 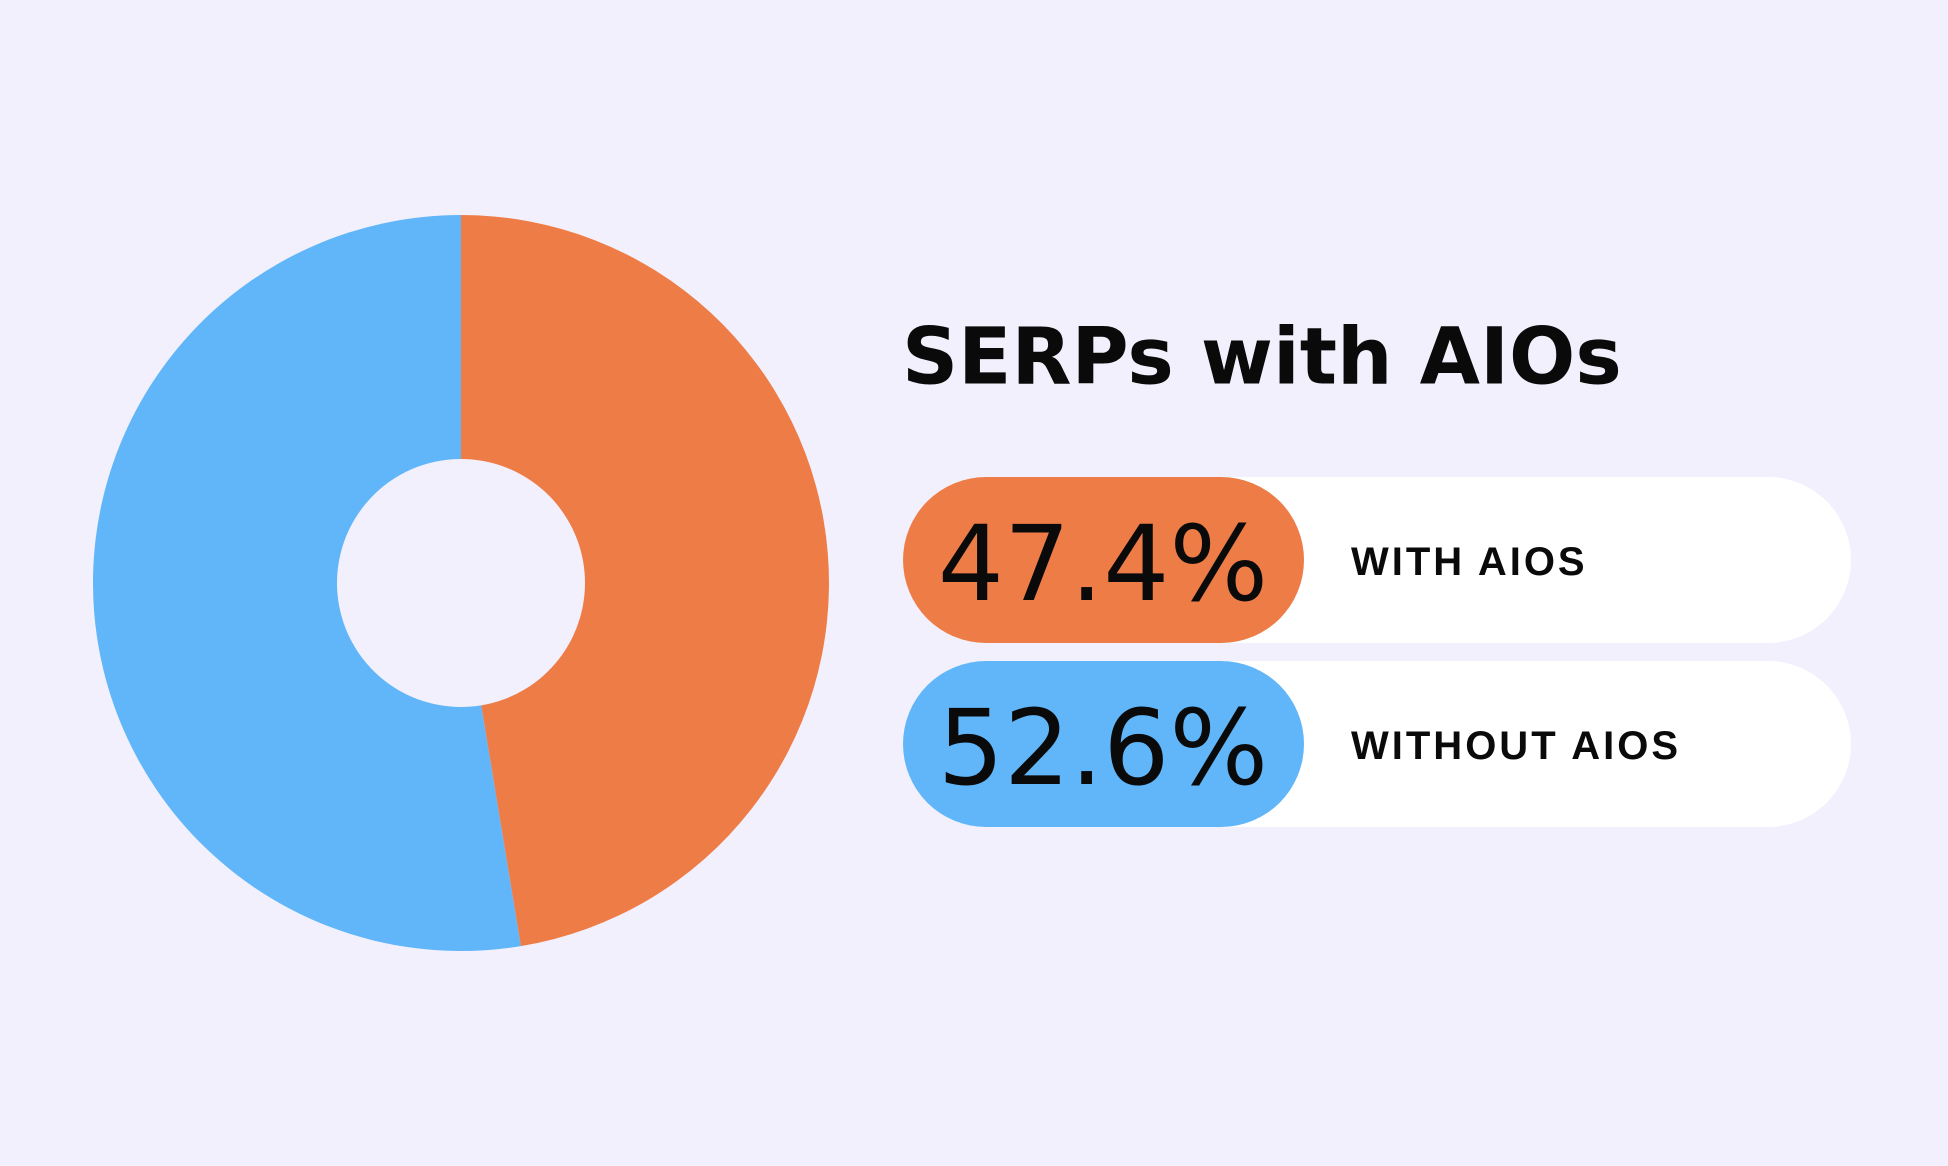 I want to click on value-label: 47.4%, so click(x=1103, y=564).